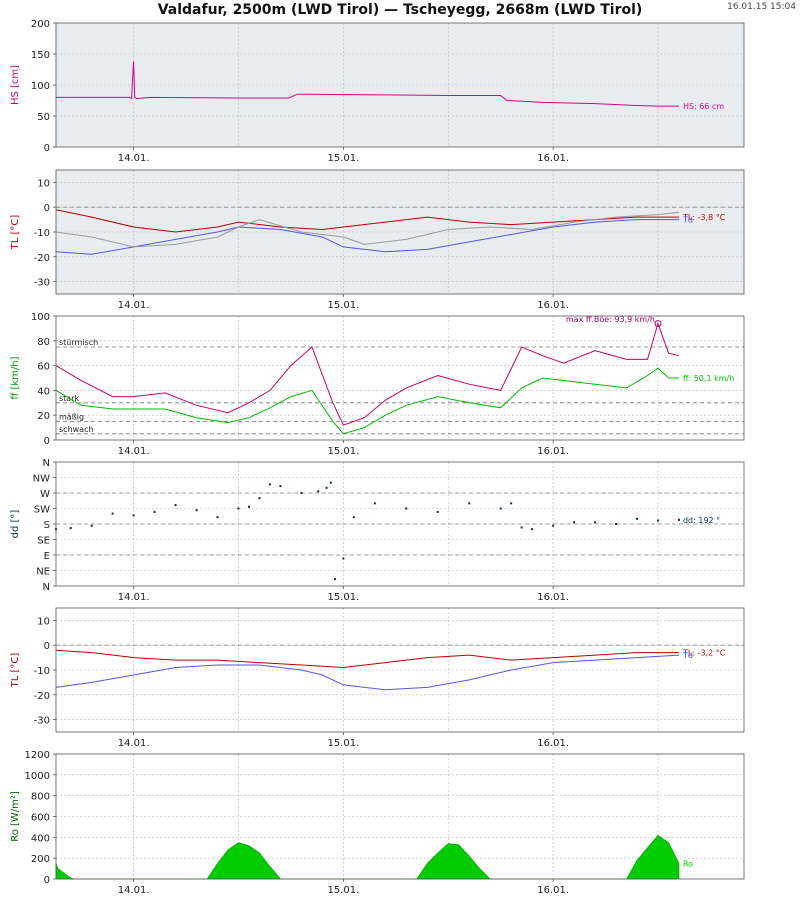 The image size is (800, 900). I want to click on tl1-ytick-label: -20, so click(42, 258).